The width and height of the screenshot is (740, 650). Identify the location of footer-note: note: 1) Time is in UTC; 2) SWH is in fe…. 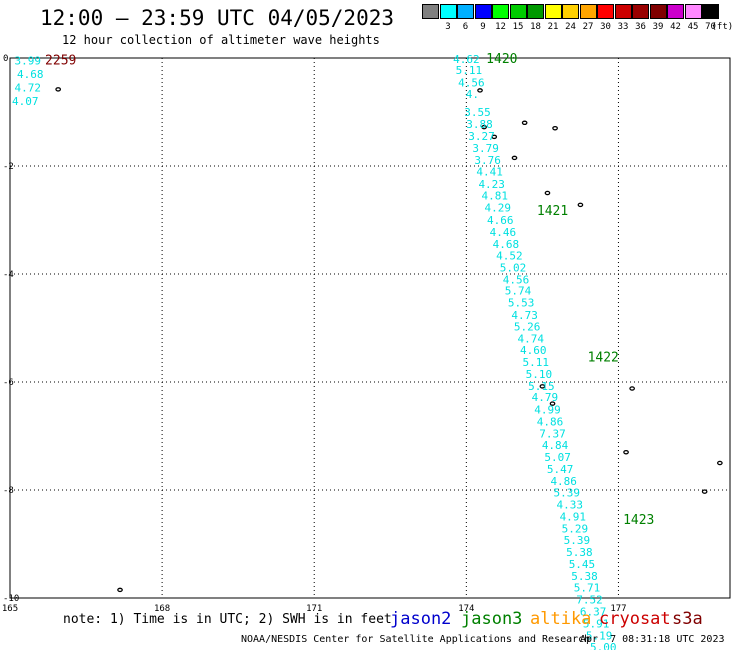
(227, 619).